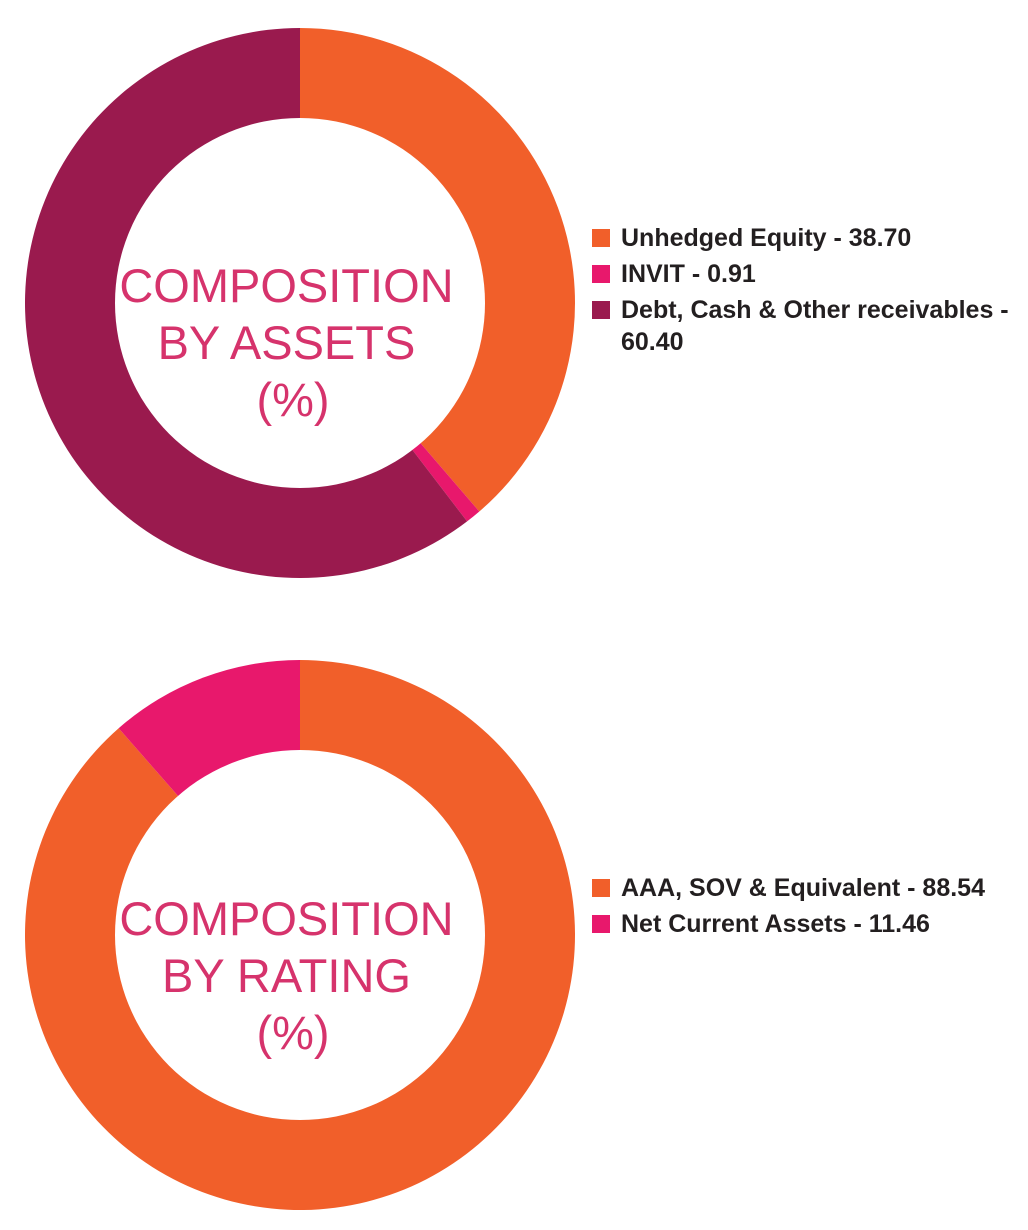 This screenshot has width=1028, height=1230. I want to click on assets-legend-item-invit: INVIT - 0.91, so click(807, 274).